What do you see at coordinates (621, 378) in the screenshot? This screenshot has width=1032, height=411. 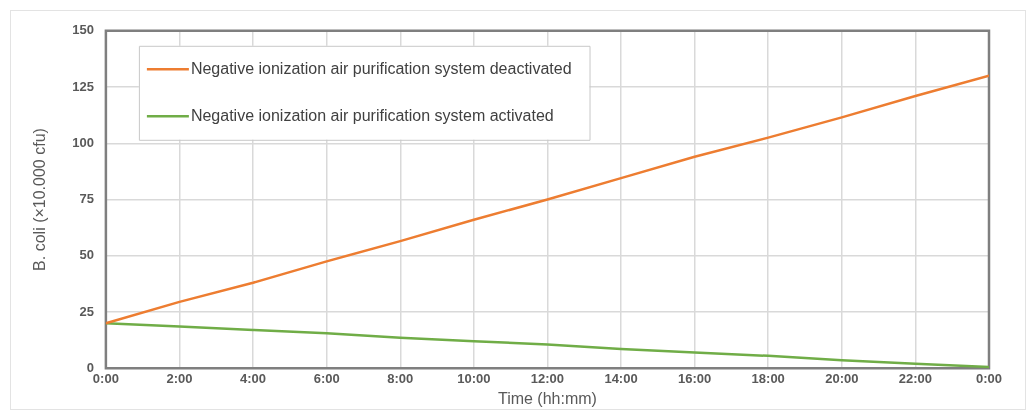 I see `x-tick-label: 14:00` at bounding box center [621, 378].